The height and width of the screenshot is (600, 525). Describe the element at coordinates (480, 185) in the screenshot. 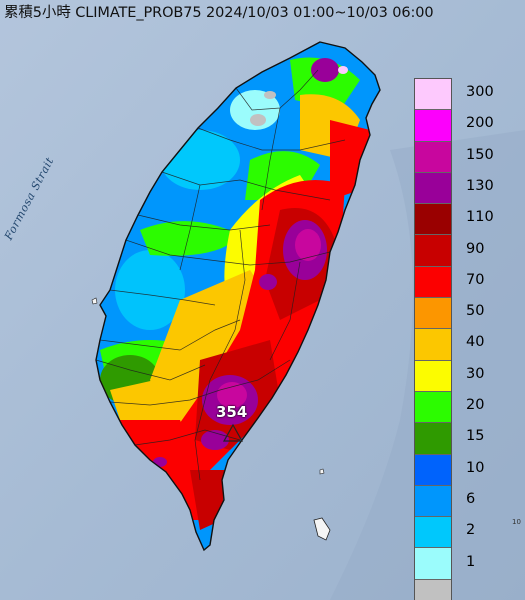

I see `legend-label: 130` at that location.